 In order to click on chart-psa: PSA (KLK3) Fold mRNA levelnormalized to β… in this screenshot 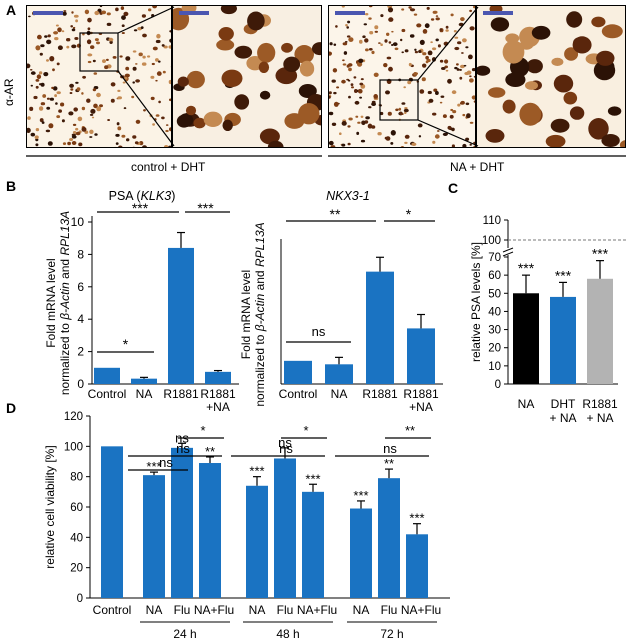, I will do `click(141, 301)`.